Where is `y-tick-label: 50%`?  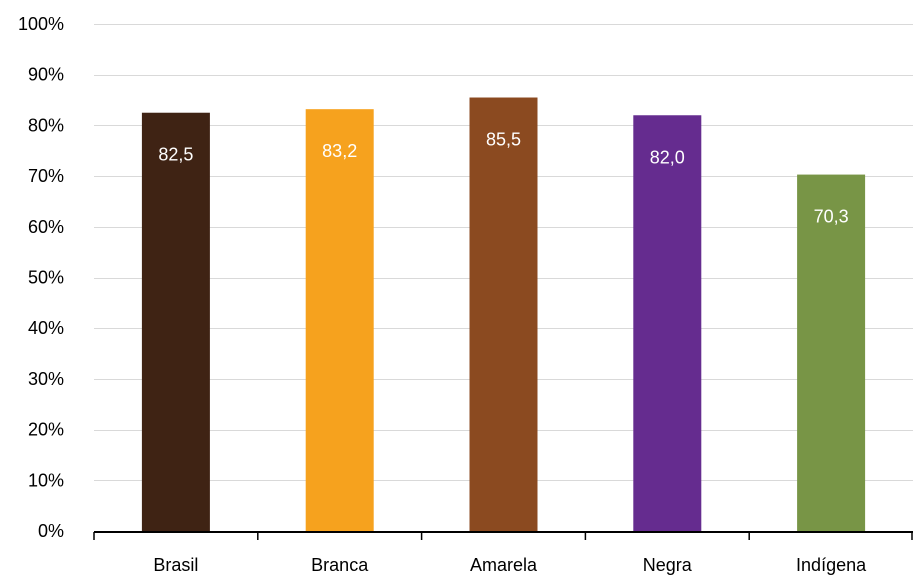
y-tick-label: 50% is located at coordinates (46, 278).